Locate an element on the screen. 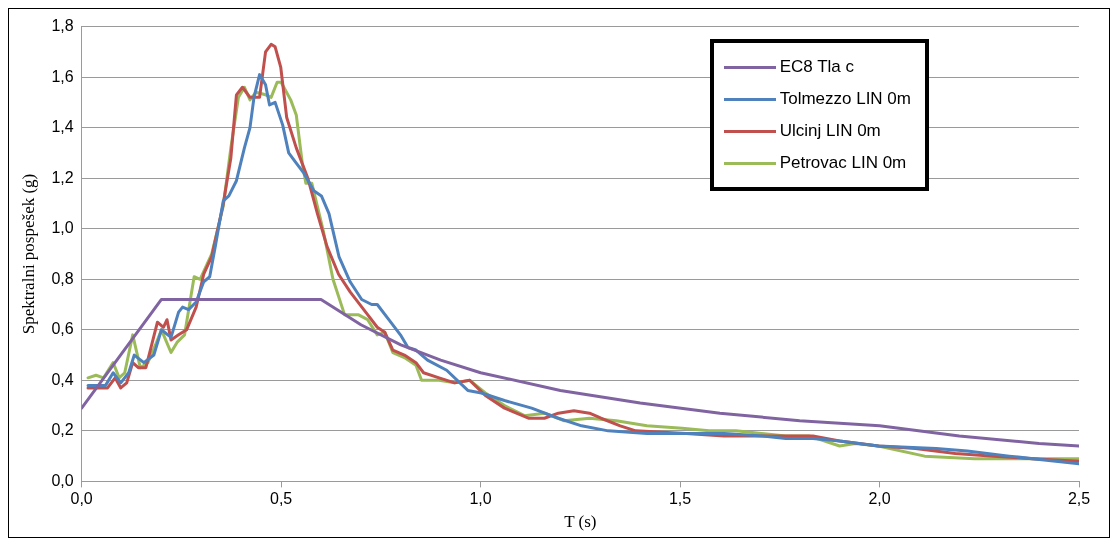 The width and height of the screenshot is (1119, 548). y-tick-label: 1,6 is located at coordinates (62, 76).